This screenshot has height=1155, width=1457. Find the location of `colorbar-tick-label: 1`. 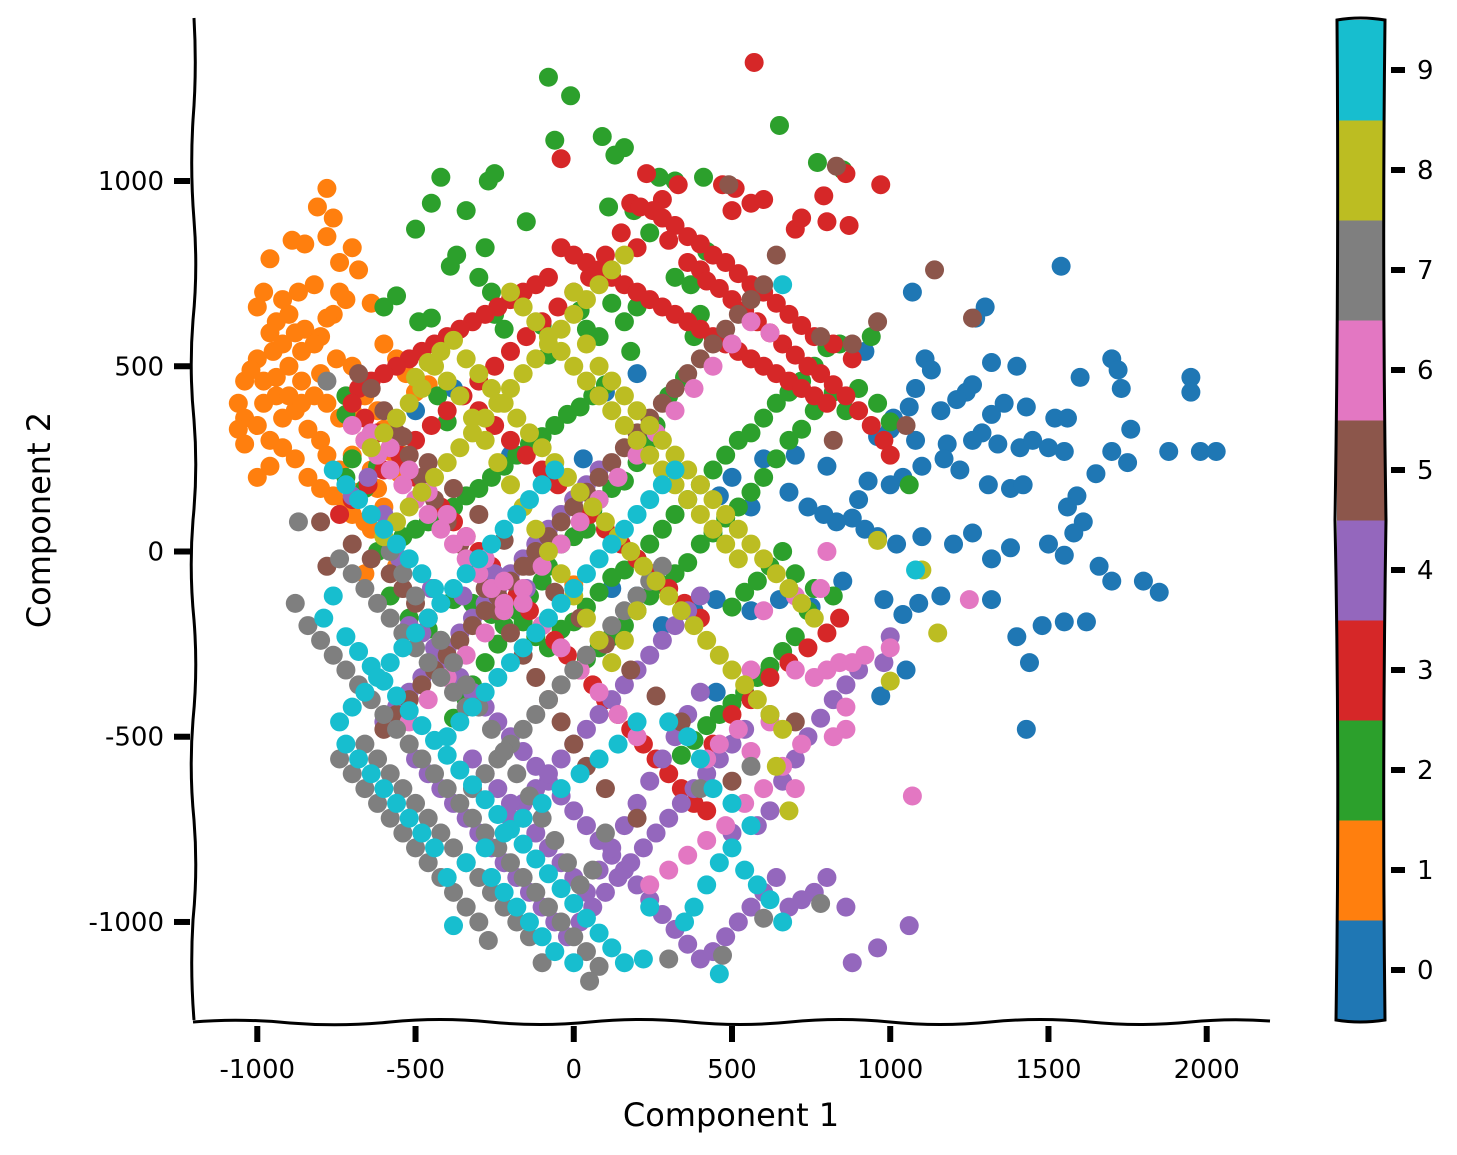

colorbar-tick-label: 1 is located at coordinates (1425, 871).